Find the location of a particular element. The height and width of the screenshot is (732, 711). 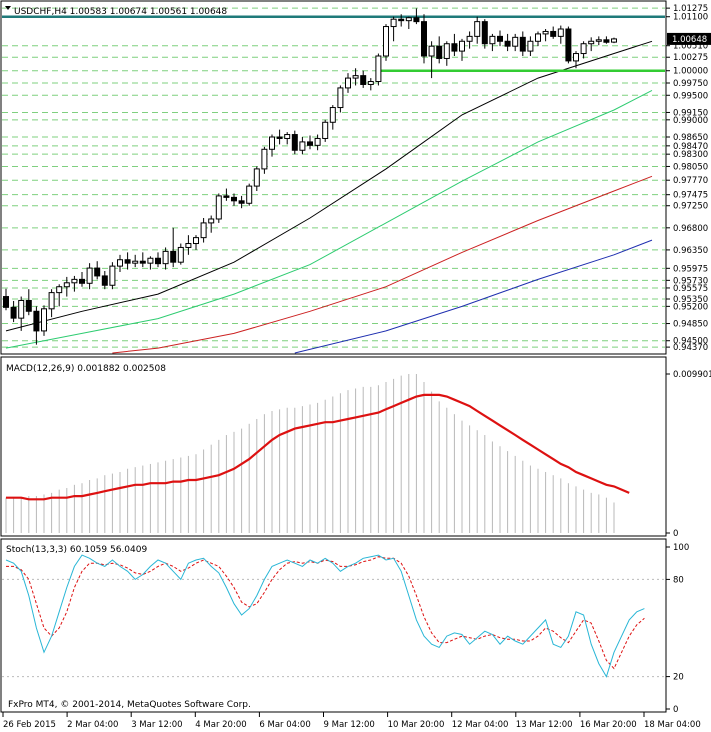

price-tick-label: 1.00000 is located at coordinates (690, 72).